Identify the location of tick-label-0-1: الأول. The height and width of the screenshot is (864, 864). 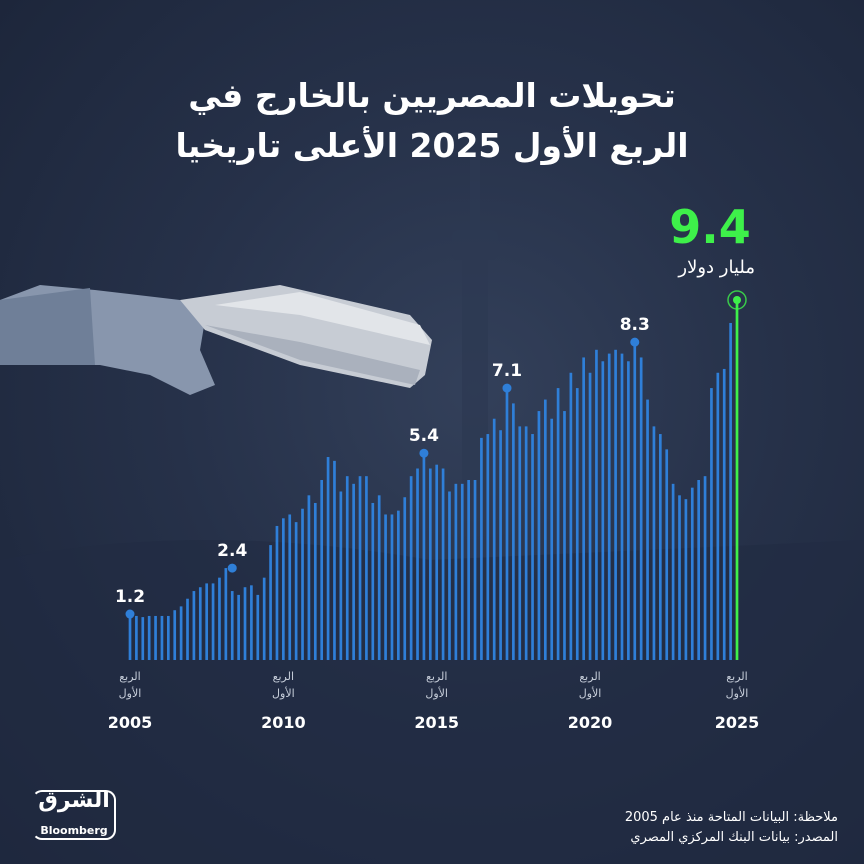
(130, 693).